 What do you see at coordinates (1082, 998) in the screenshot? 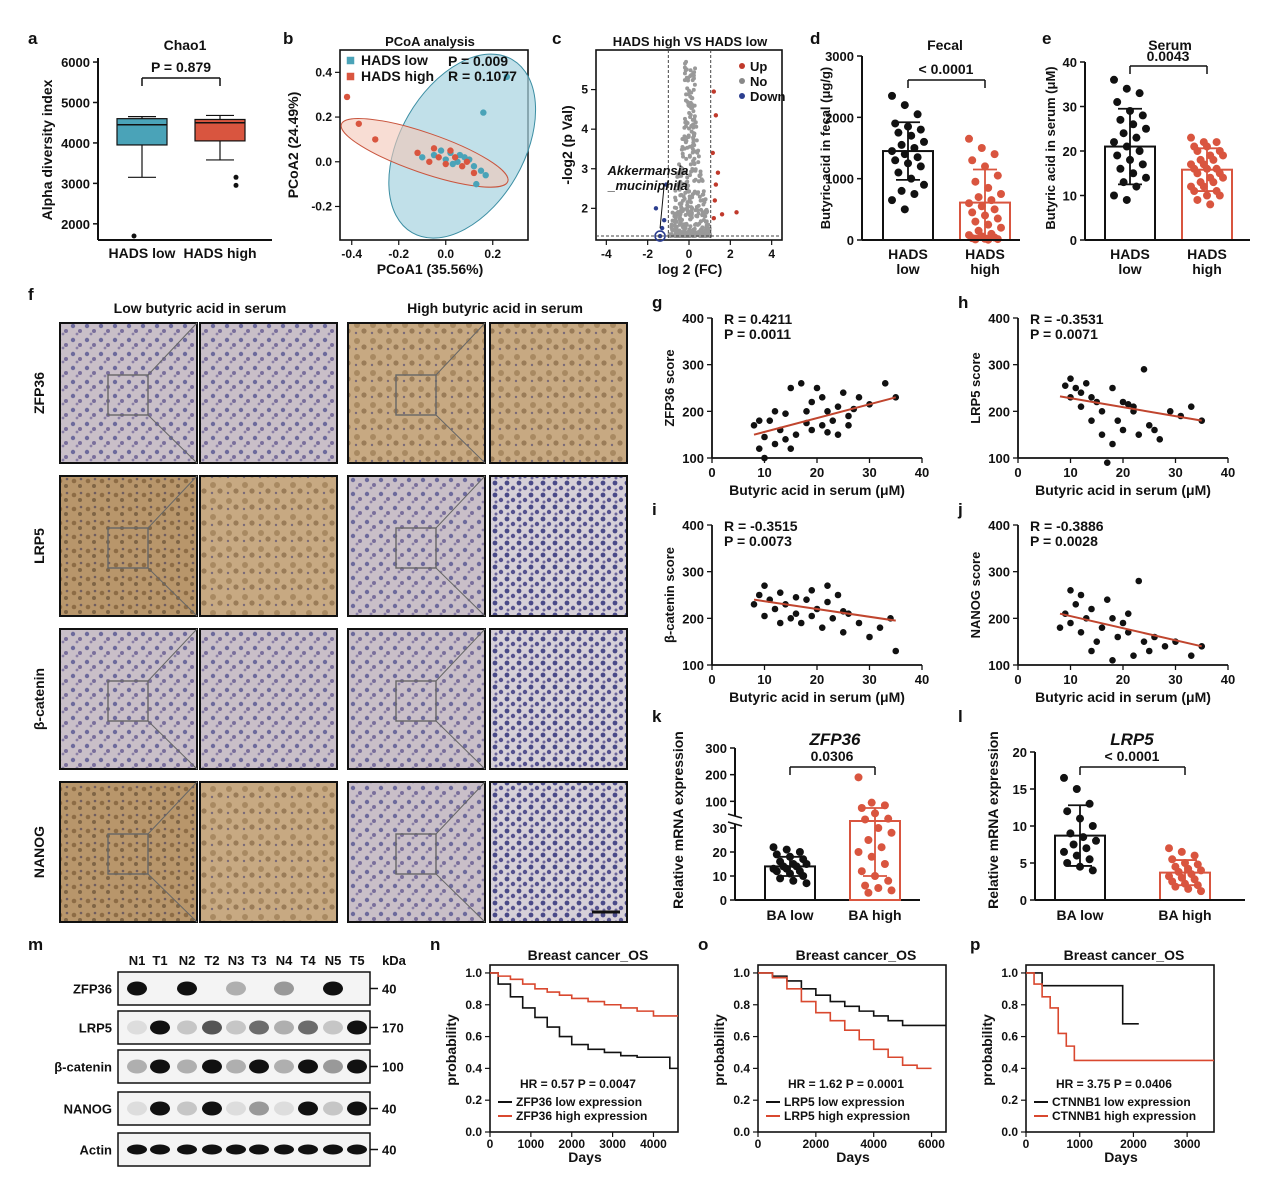
I see `survival-curve` at bounding box center [1082, 998].